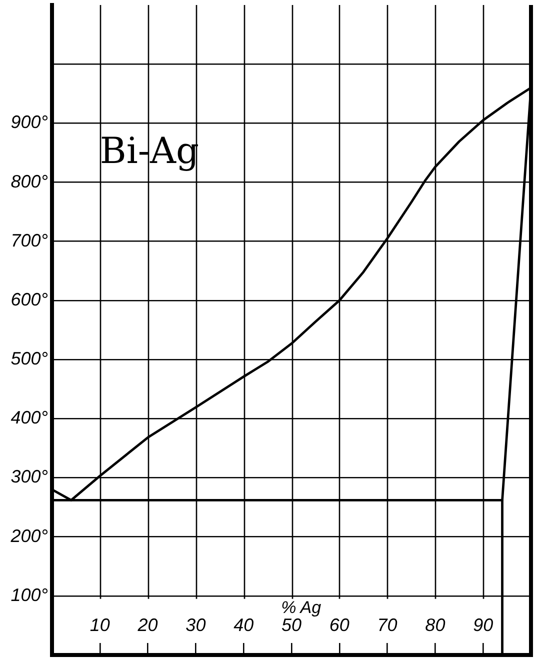 Image resolution: width=534 pixels, height=662 pixels. I want to click on y-tick-label: 200°, so click(29, 536).